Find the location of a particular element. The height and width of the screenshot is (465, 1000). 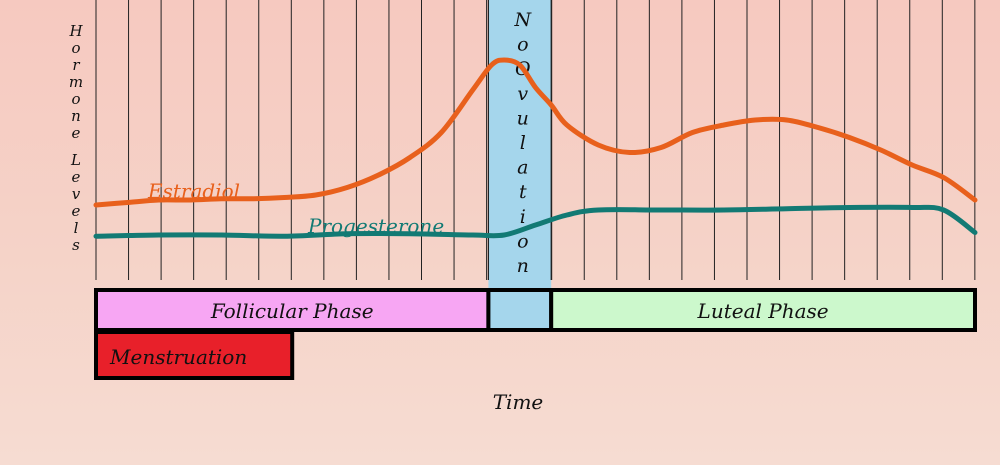

ovulation-letter: t is located at coordinates (523, 192).